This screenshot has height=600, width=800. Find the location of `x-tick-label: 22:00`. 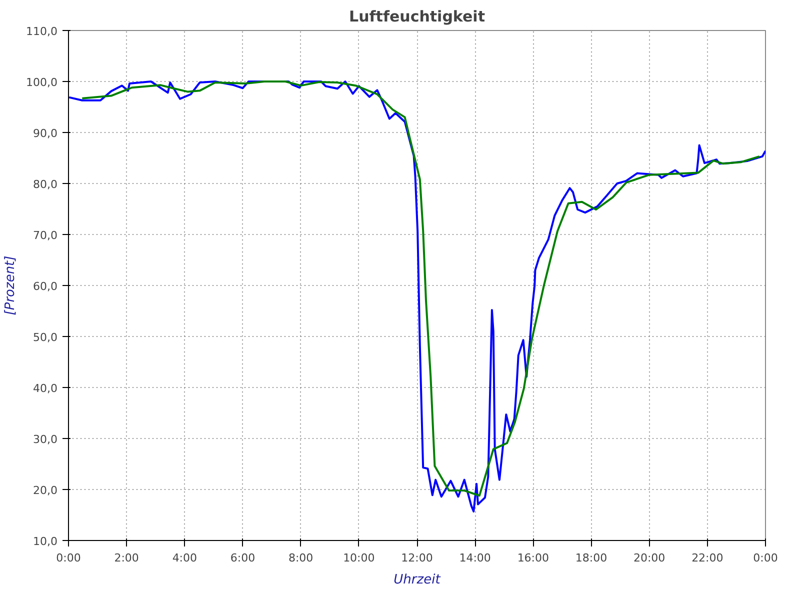

x-tick-label: 22:00 is located at coordinates (708, 558).